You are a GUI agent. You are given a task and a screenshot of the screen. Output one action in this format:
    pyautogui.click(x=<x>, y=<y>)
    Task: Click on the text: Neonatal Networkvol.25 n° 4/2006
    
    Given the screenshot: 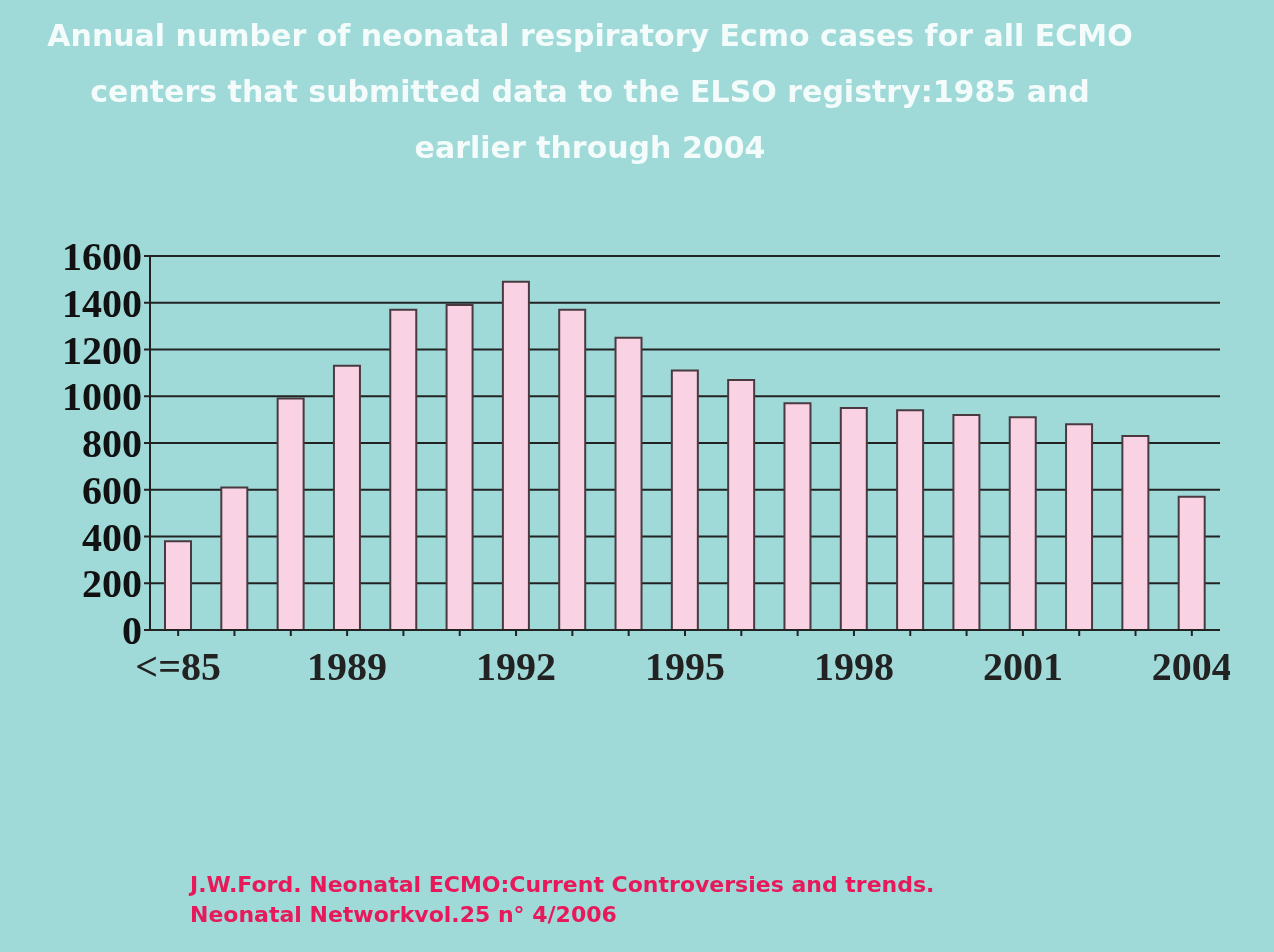 What is the action you would take?
    pyautogui.click(x=404, y=915)
    